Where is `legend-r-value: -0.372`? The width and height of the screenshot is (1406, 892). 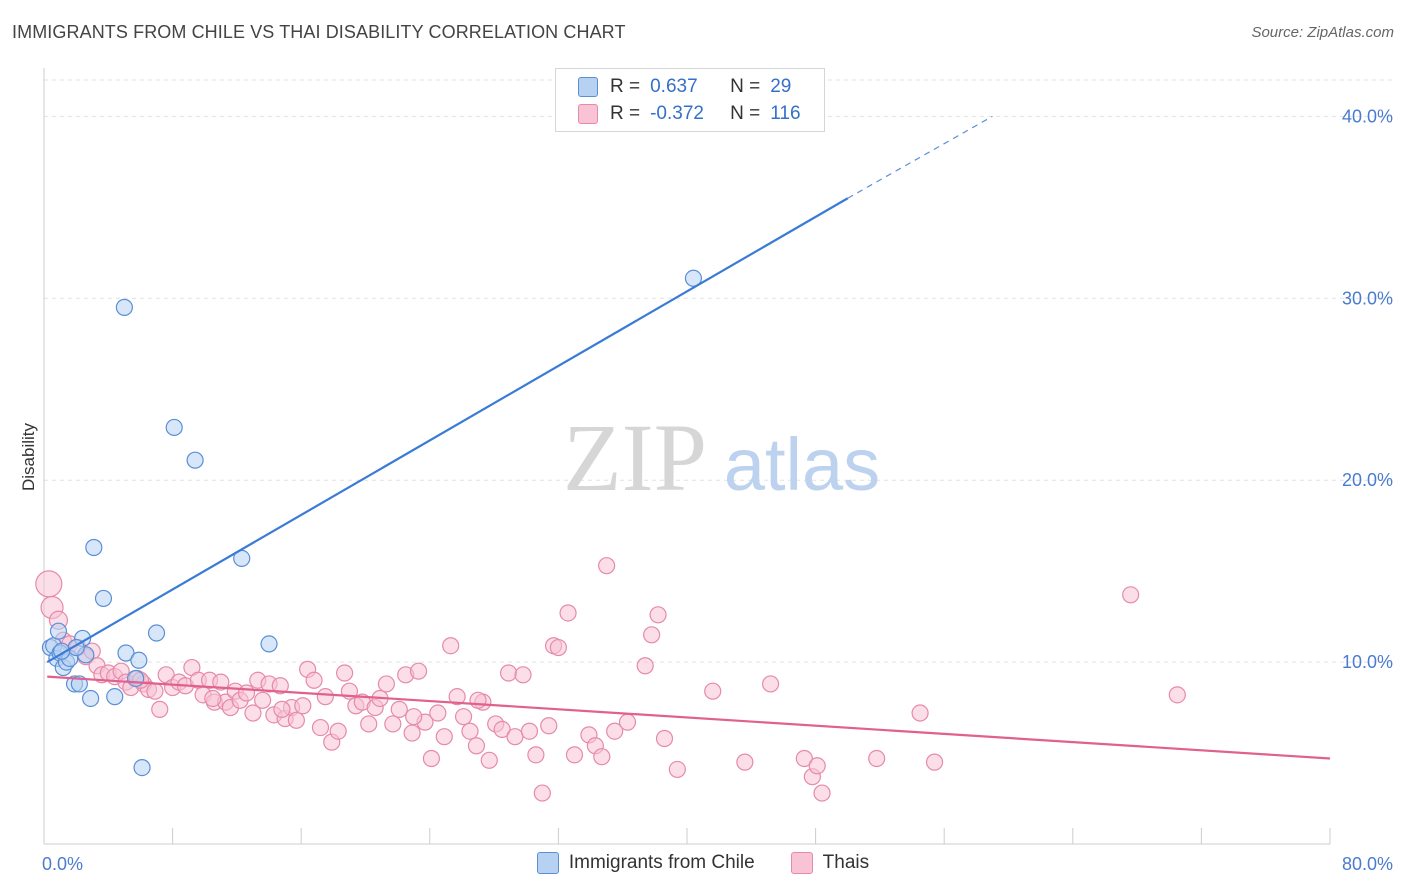
legend-r-value: -0.372 is located at coordinates (677, 113).